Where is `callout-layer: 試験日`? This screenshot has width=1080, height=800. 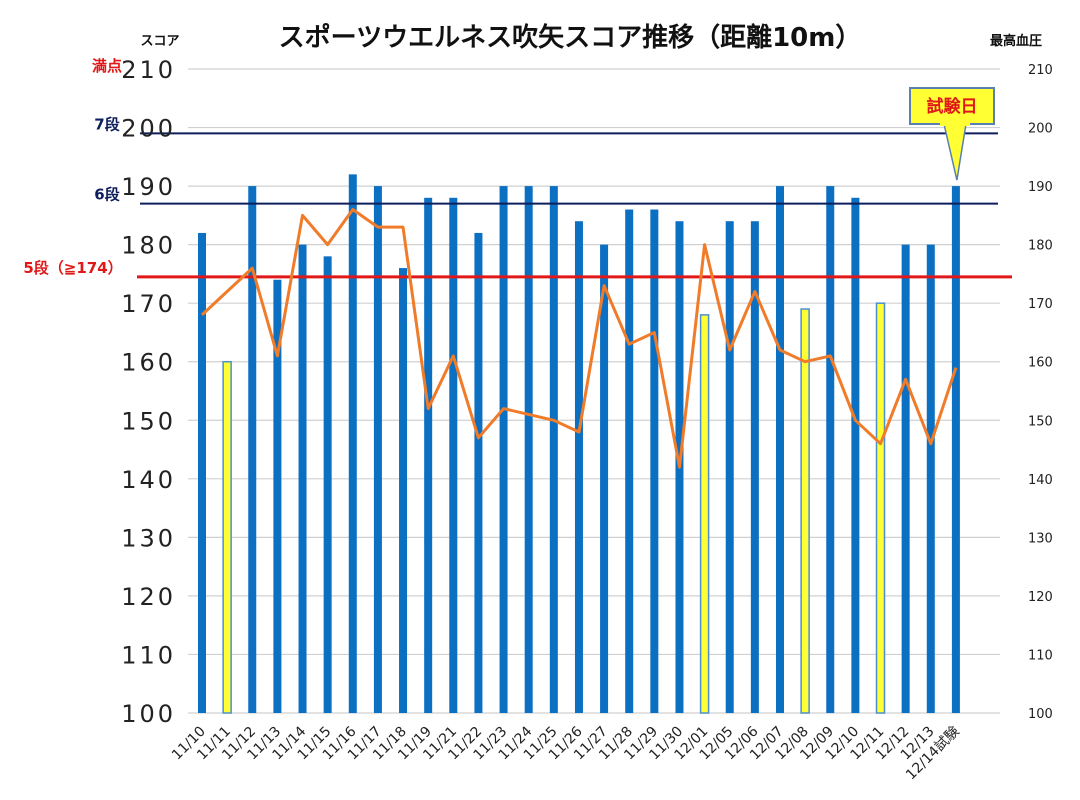
callout-layer: 試験日 is located at coordinates (952, 134).